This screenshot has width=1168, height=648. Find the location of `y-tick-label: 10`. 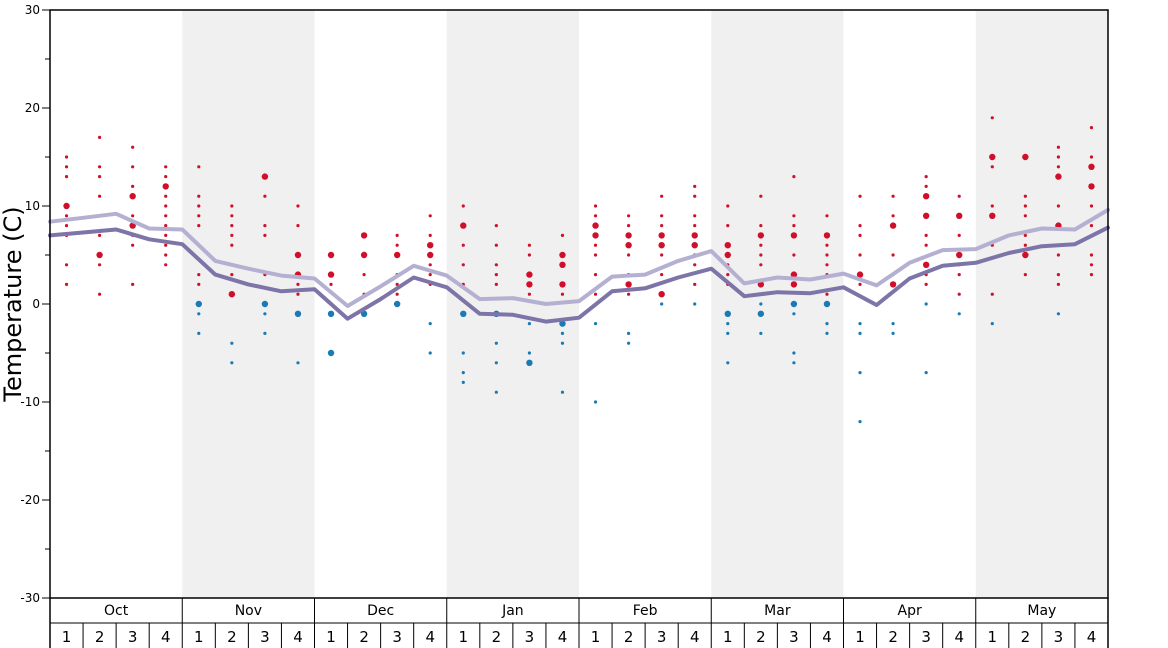

y-tick-label: 10 is located at coordinates (32, 206).